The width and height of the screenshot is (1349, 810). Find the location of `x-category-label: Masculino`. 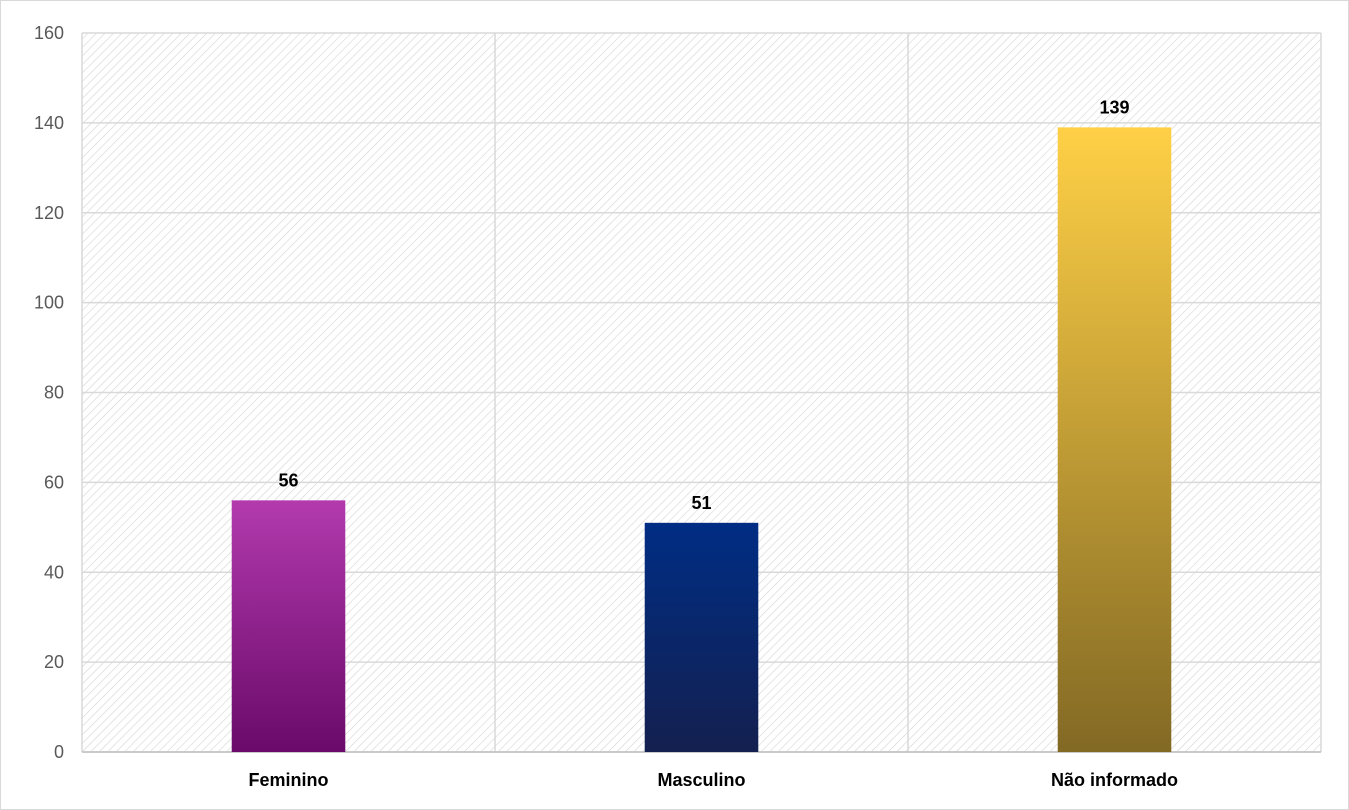

x-category-label: Masculino is located at coordinates (701, 780).